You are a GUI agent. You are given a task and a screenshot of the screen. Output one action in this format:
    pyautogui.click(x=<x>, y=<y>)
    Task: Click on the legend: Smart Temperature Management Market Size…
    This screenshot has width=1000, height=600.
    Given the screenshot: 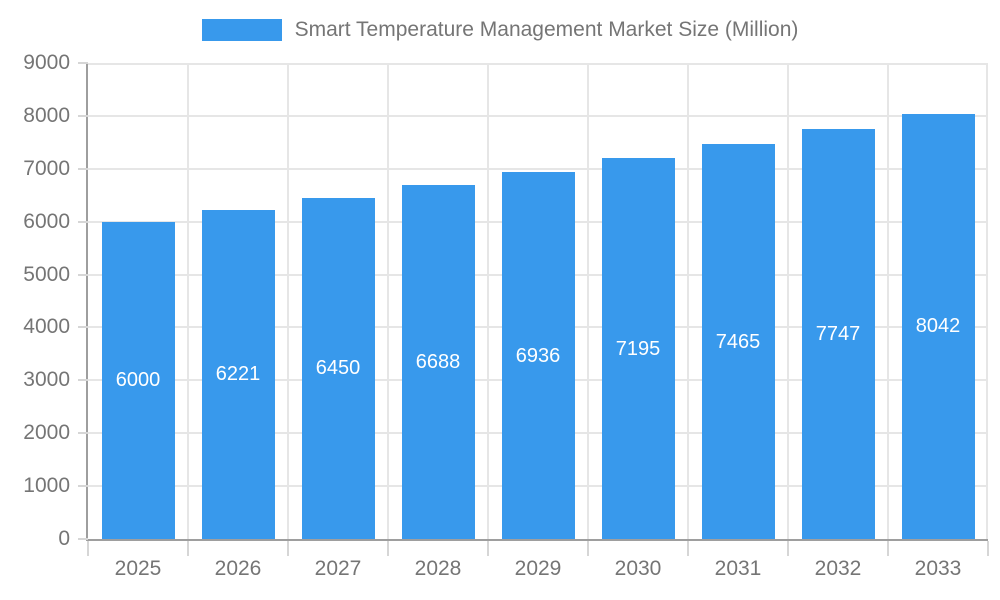 What is the action you would take?
    pyautogui.click(x=500, y=30)
    